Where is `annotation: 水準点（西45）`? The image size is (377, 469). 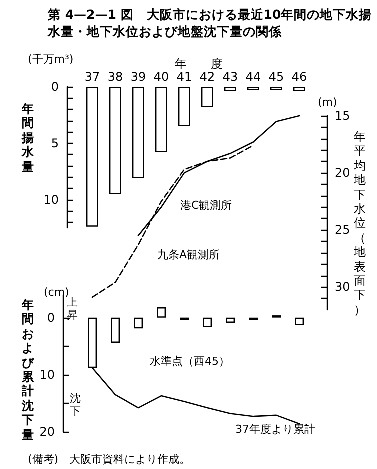
annotation: 水準点（西45） is located at coordinates (190, 361).